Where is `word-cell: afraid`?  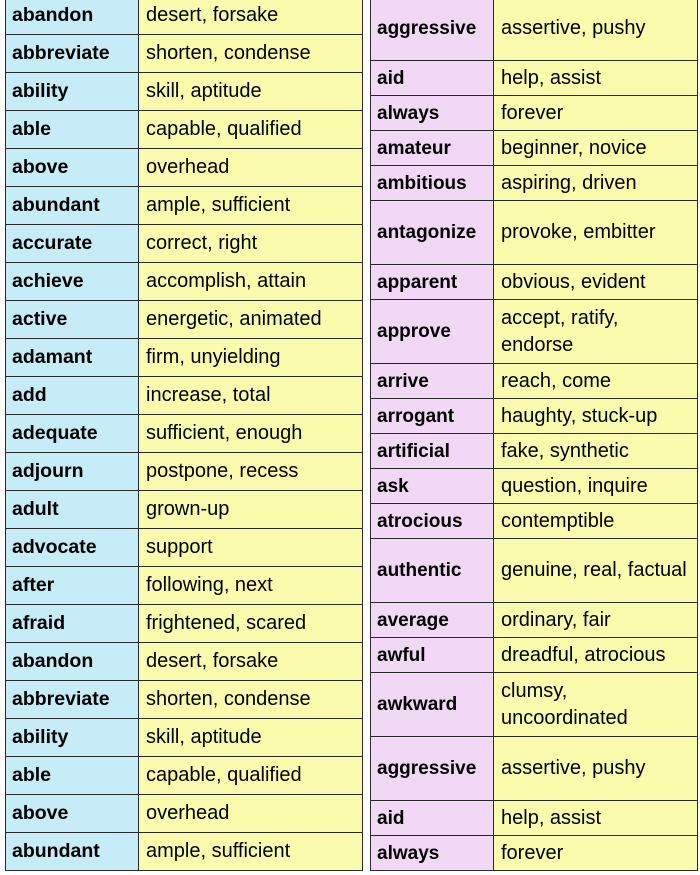 word-cell: afraid is located at coordinates (72, 623).